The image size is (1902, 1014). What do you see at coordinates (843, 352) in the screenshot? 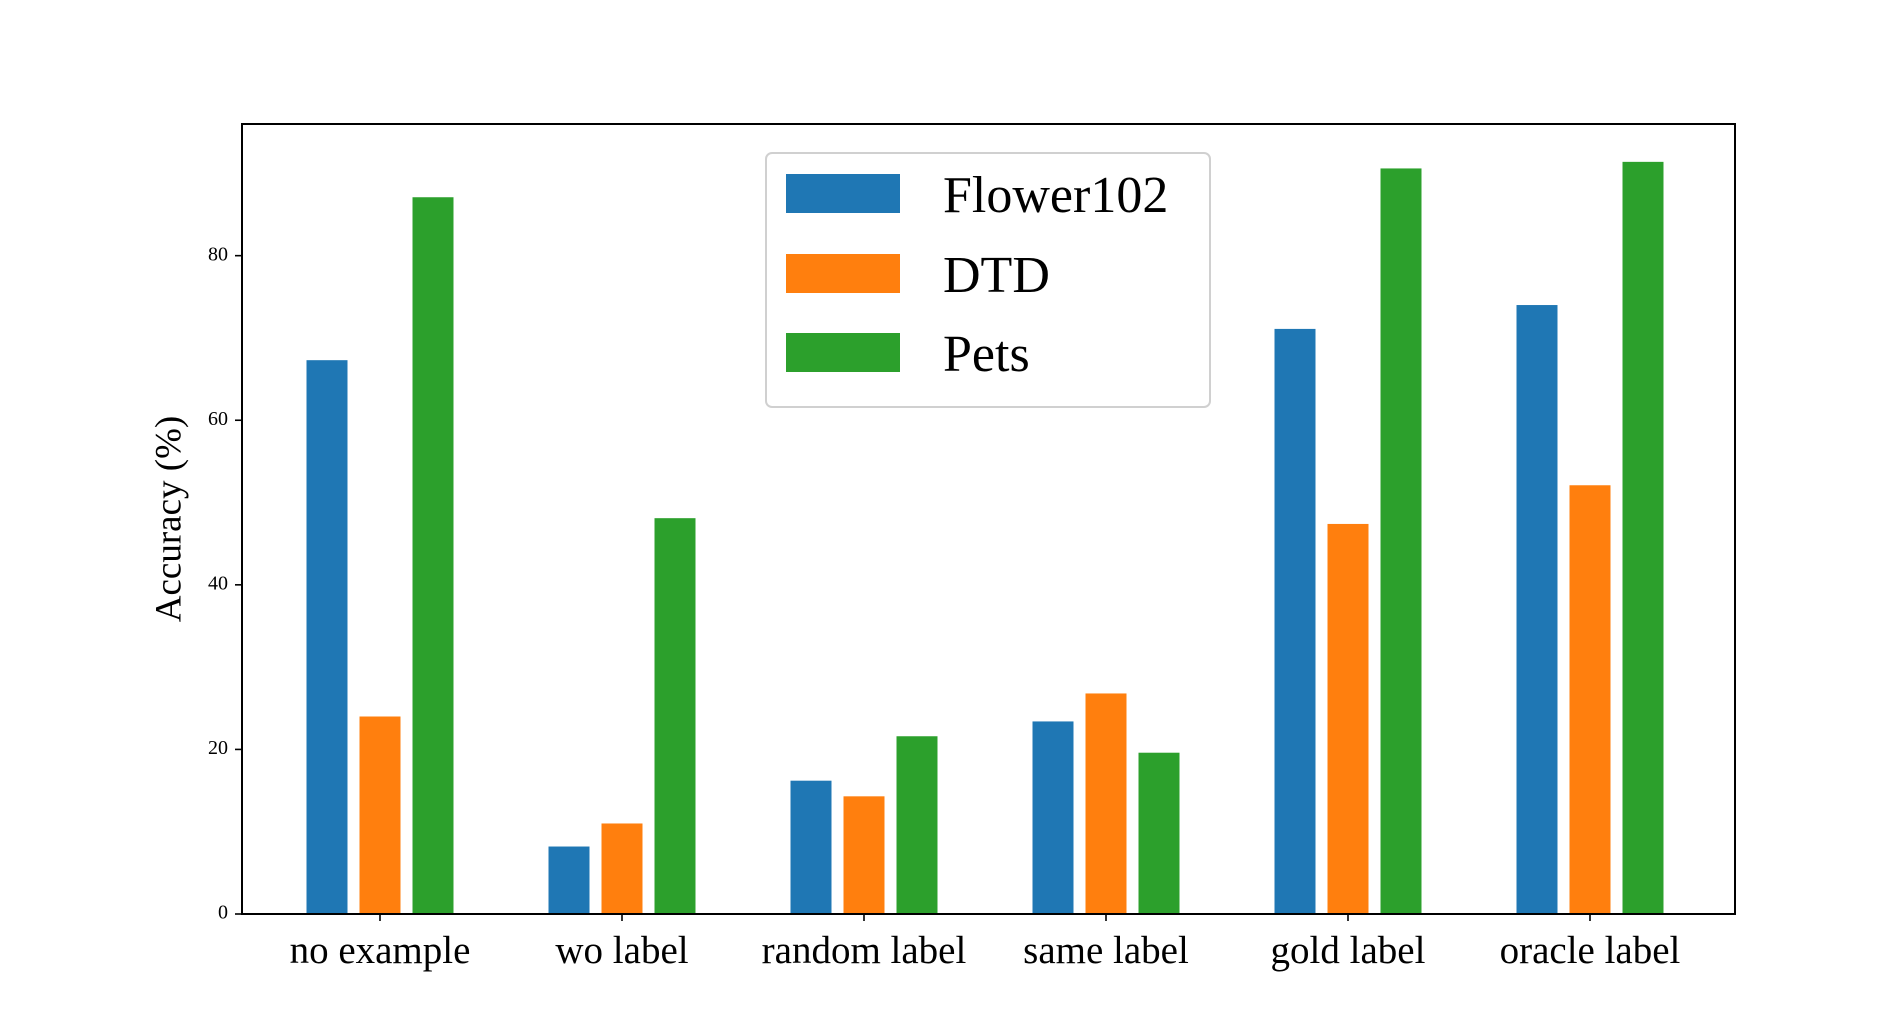
I see `legend-swatch-pets` at bounding box center [843, 352].